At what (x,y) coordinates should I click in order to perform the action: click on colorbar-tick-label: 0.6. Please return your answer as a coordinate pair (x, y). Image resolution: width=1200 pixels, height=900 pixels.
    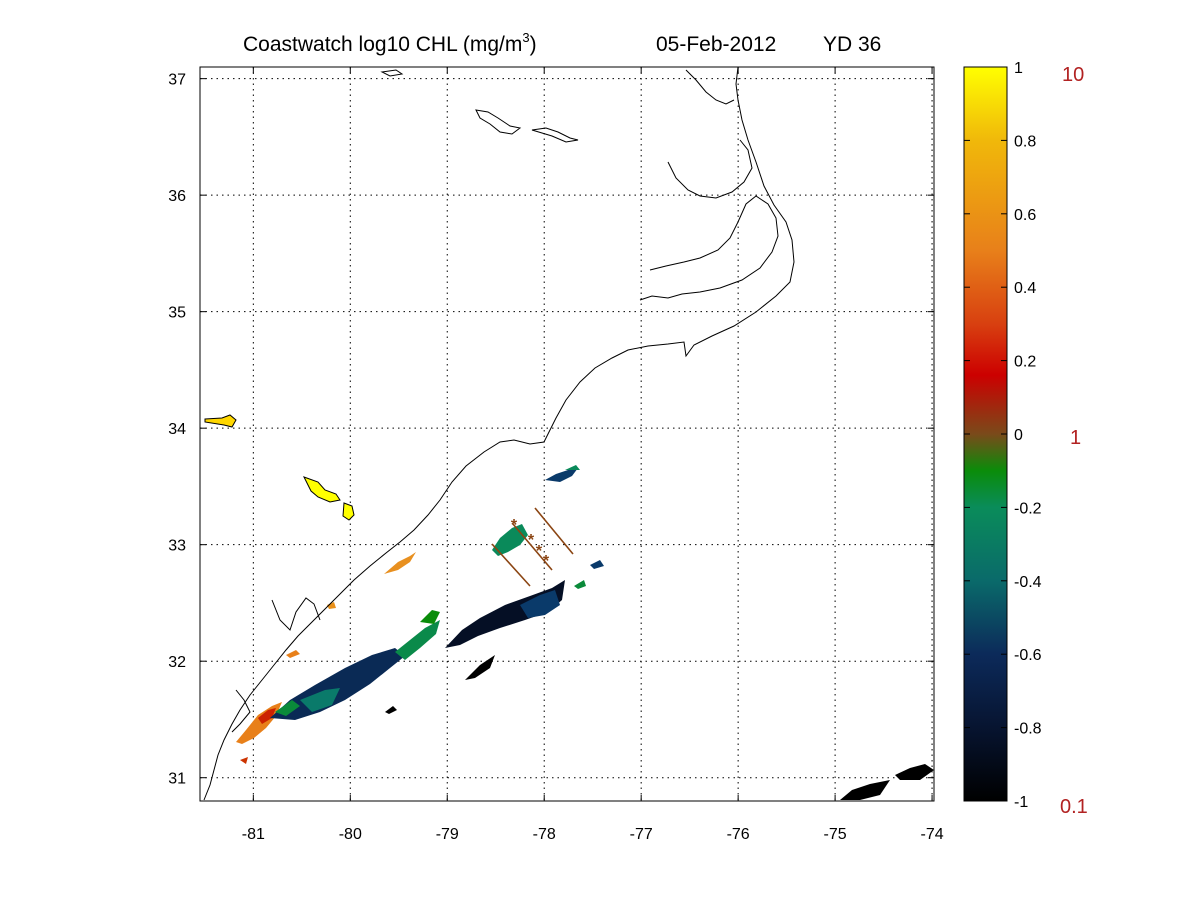
    Looking at the image, I should click on (1025, 215).